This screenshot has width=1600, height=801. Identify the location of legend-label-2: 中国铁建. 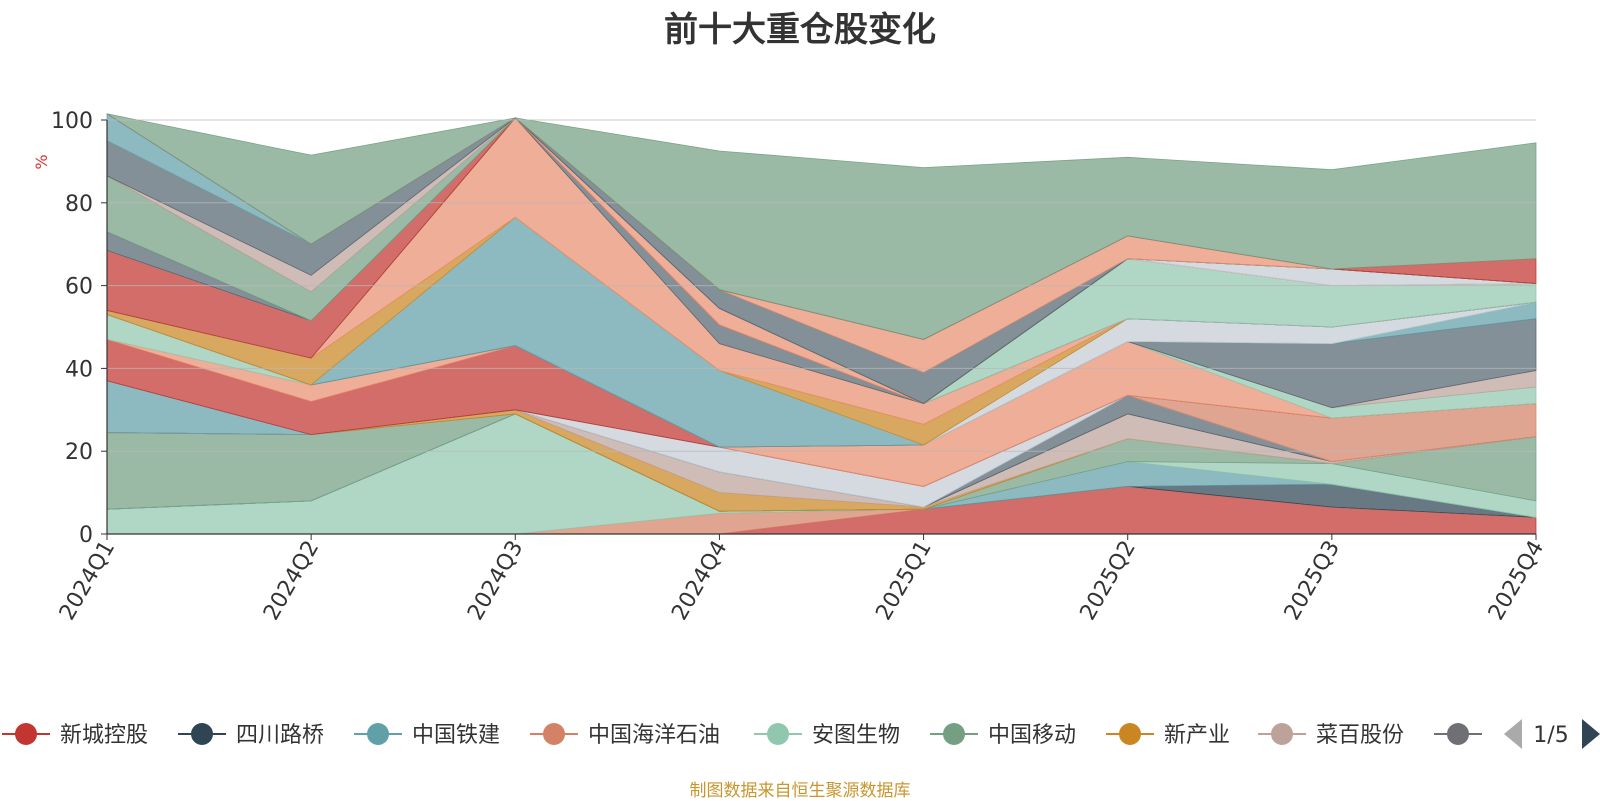
(456, 735).